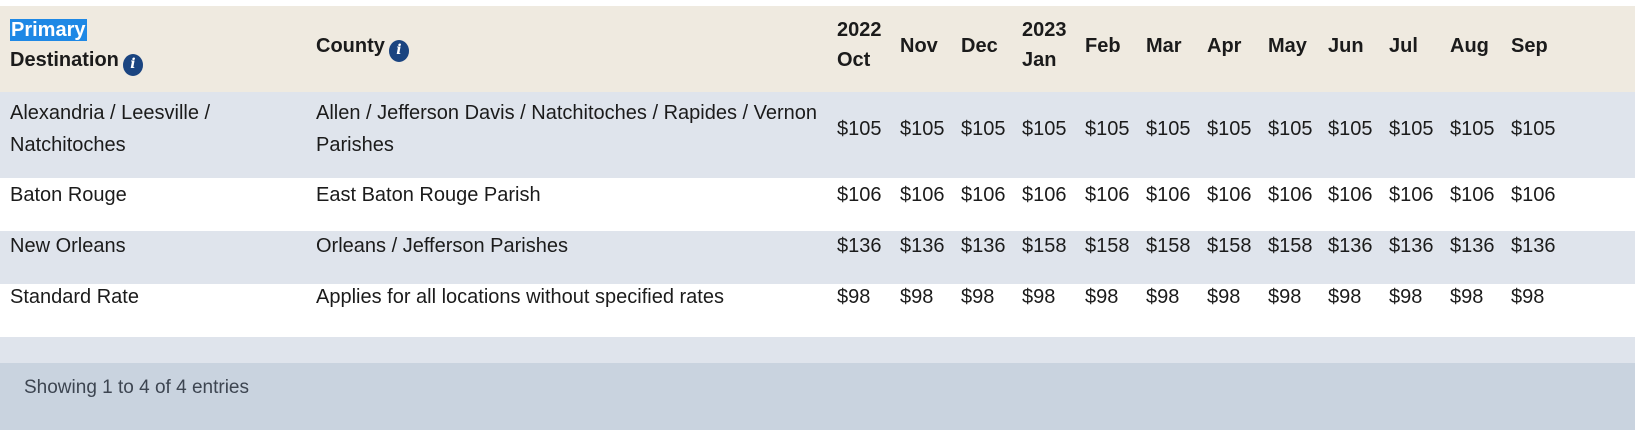  Describe the element at coordinates (854, 60) in the screenshot. I see `header-month-label: Oct` at that location.